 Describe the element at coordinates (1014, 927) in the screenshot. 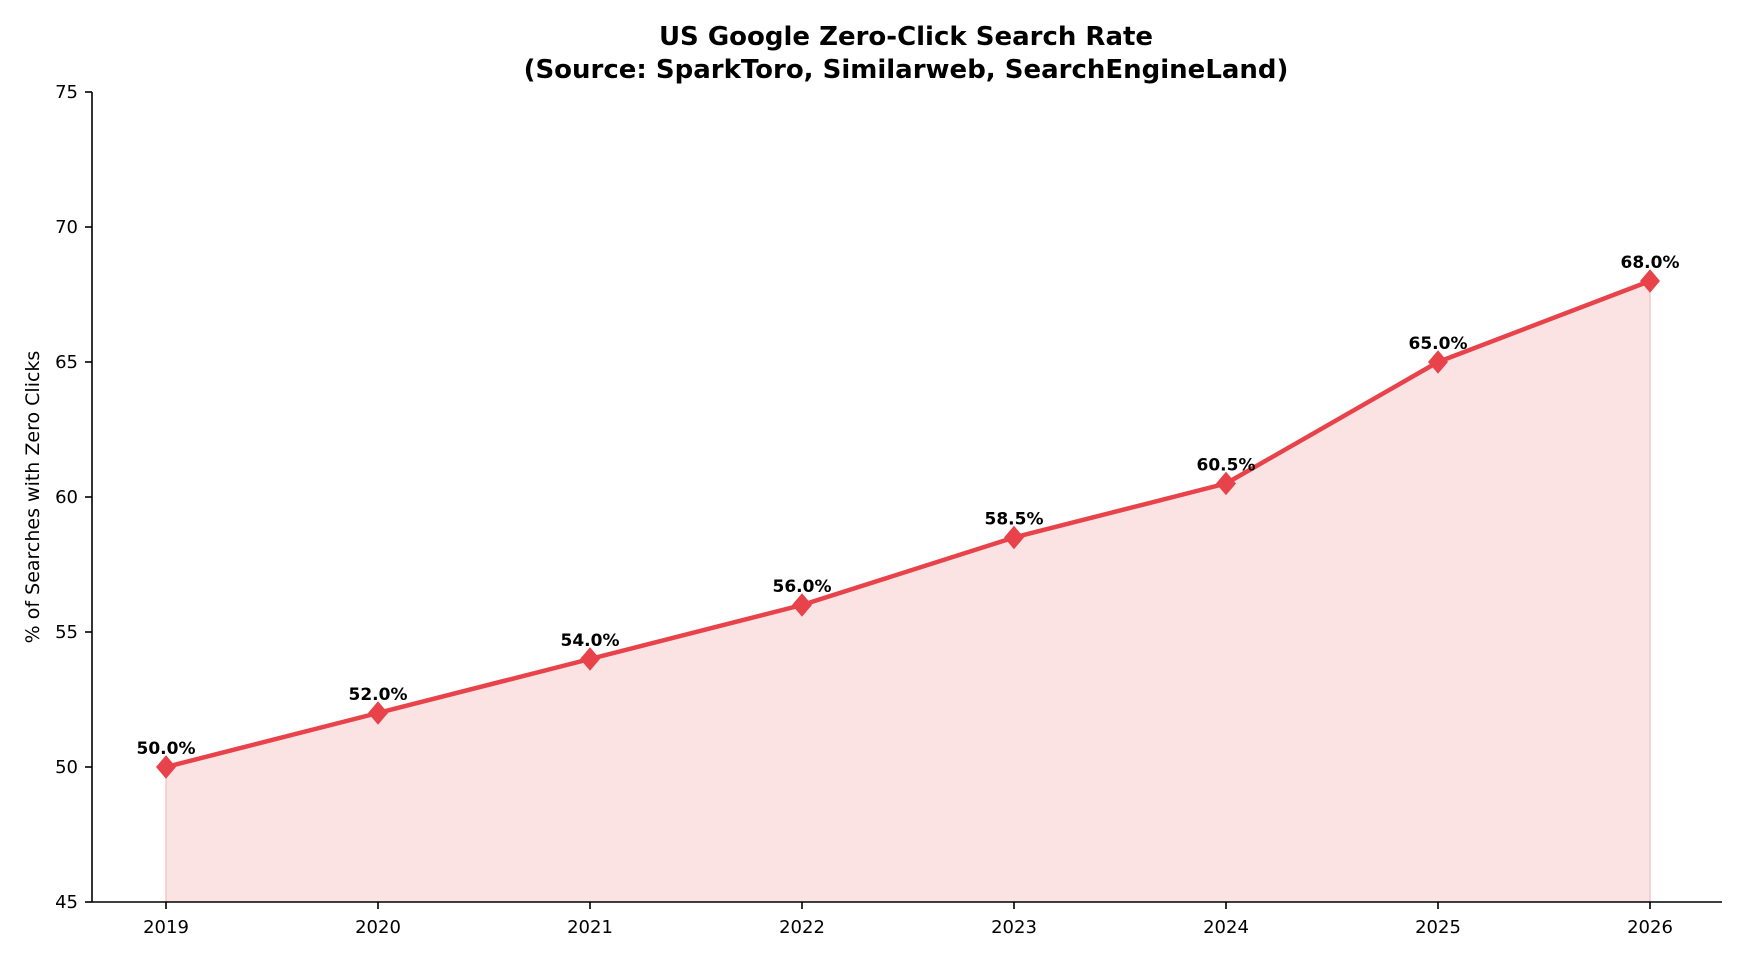

I see `x-tick-label: 2023` at that location.